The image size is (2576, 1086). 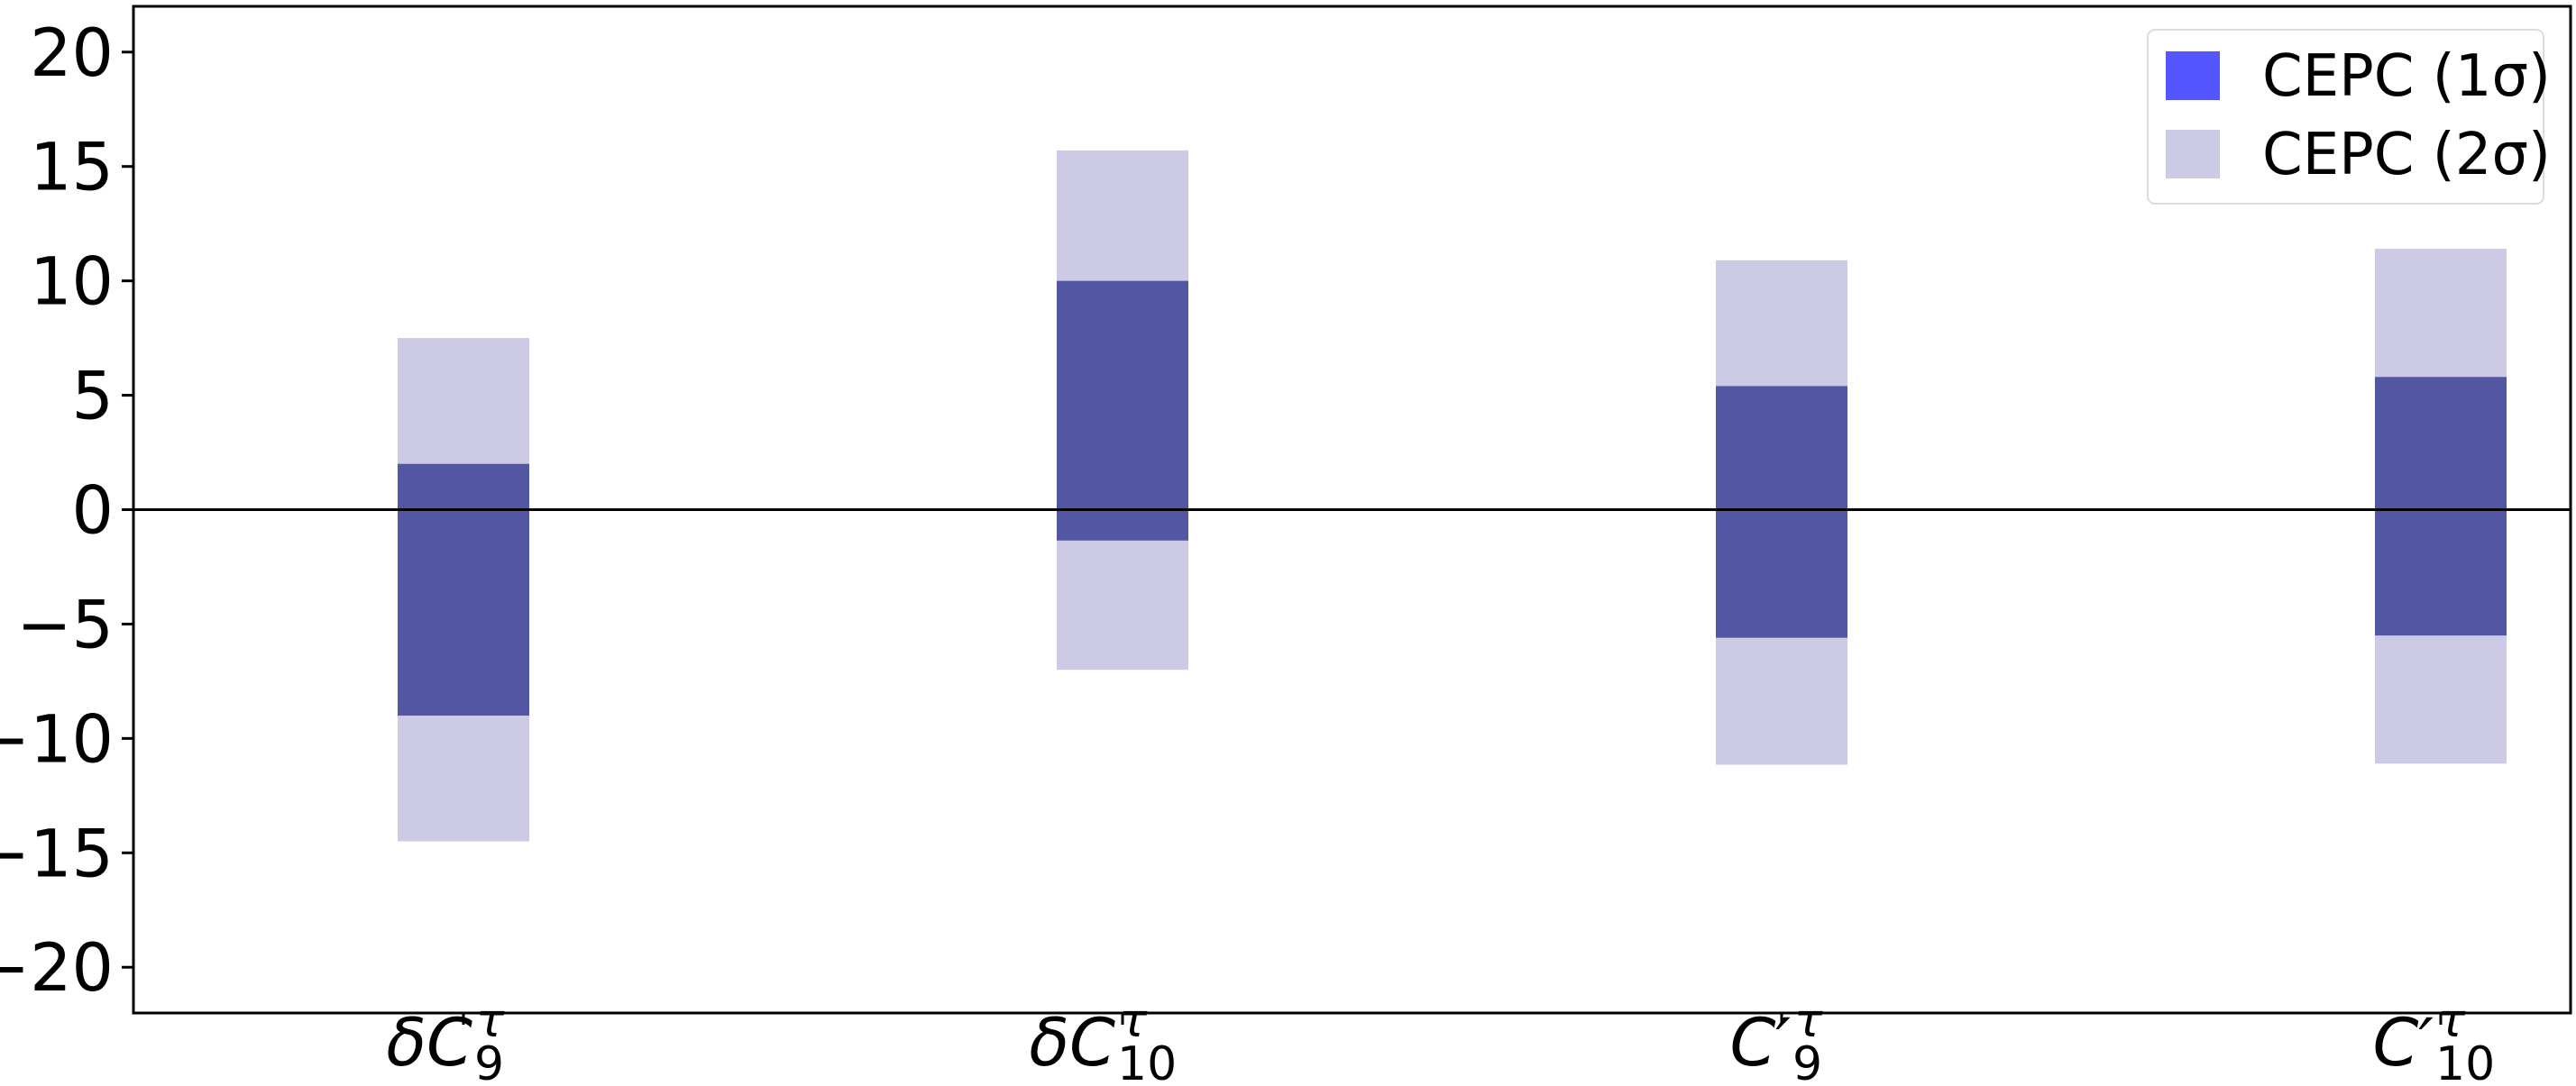 What do you see at coordinates (72, 54) in the screenshot?
I see `y-tick-label: 20` at bounding box center [72, 54].